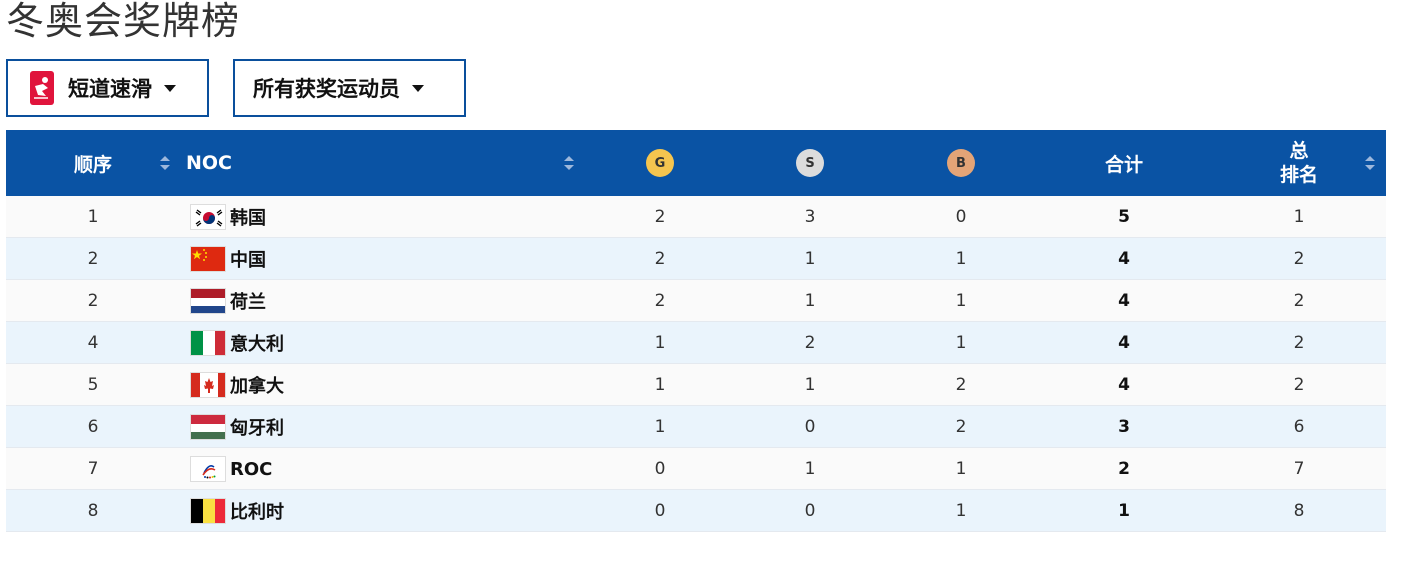 Image resolution: width=1404 pixels, height=566 pixels. I want to click on noc-cell: 中国, so click(380, 259).